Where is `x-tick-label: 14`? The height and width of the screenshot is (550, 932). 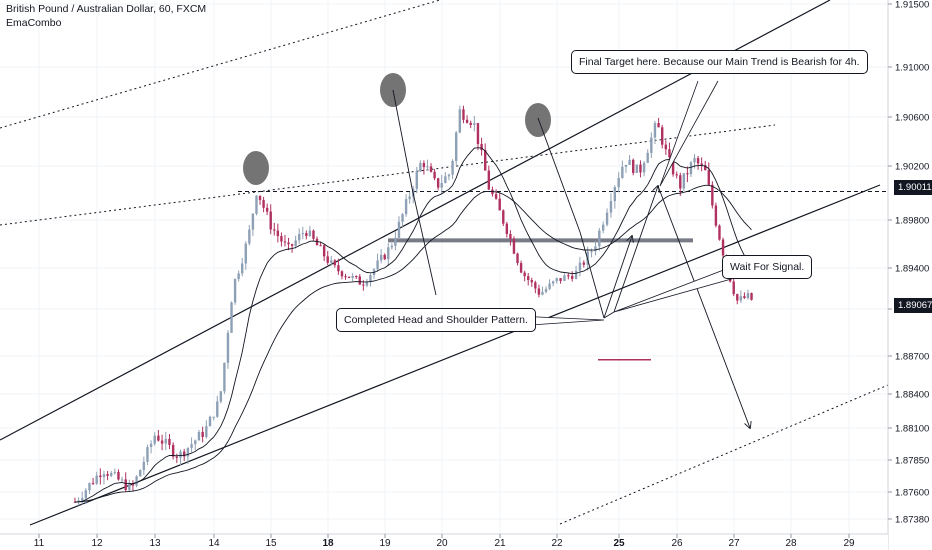
x-tick-label: 14 is located at coordinates (214, 543).